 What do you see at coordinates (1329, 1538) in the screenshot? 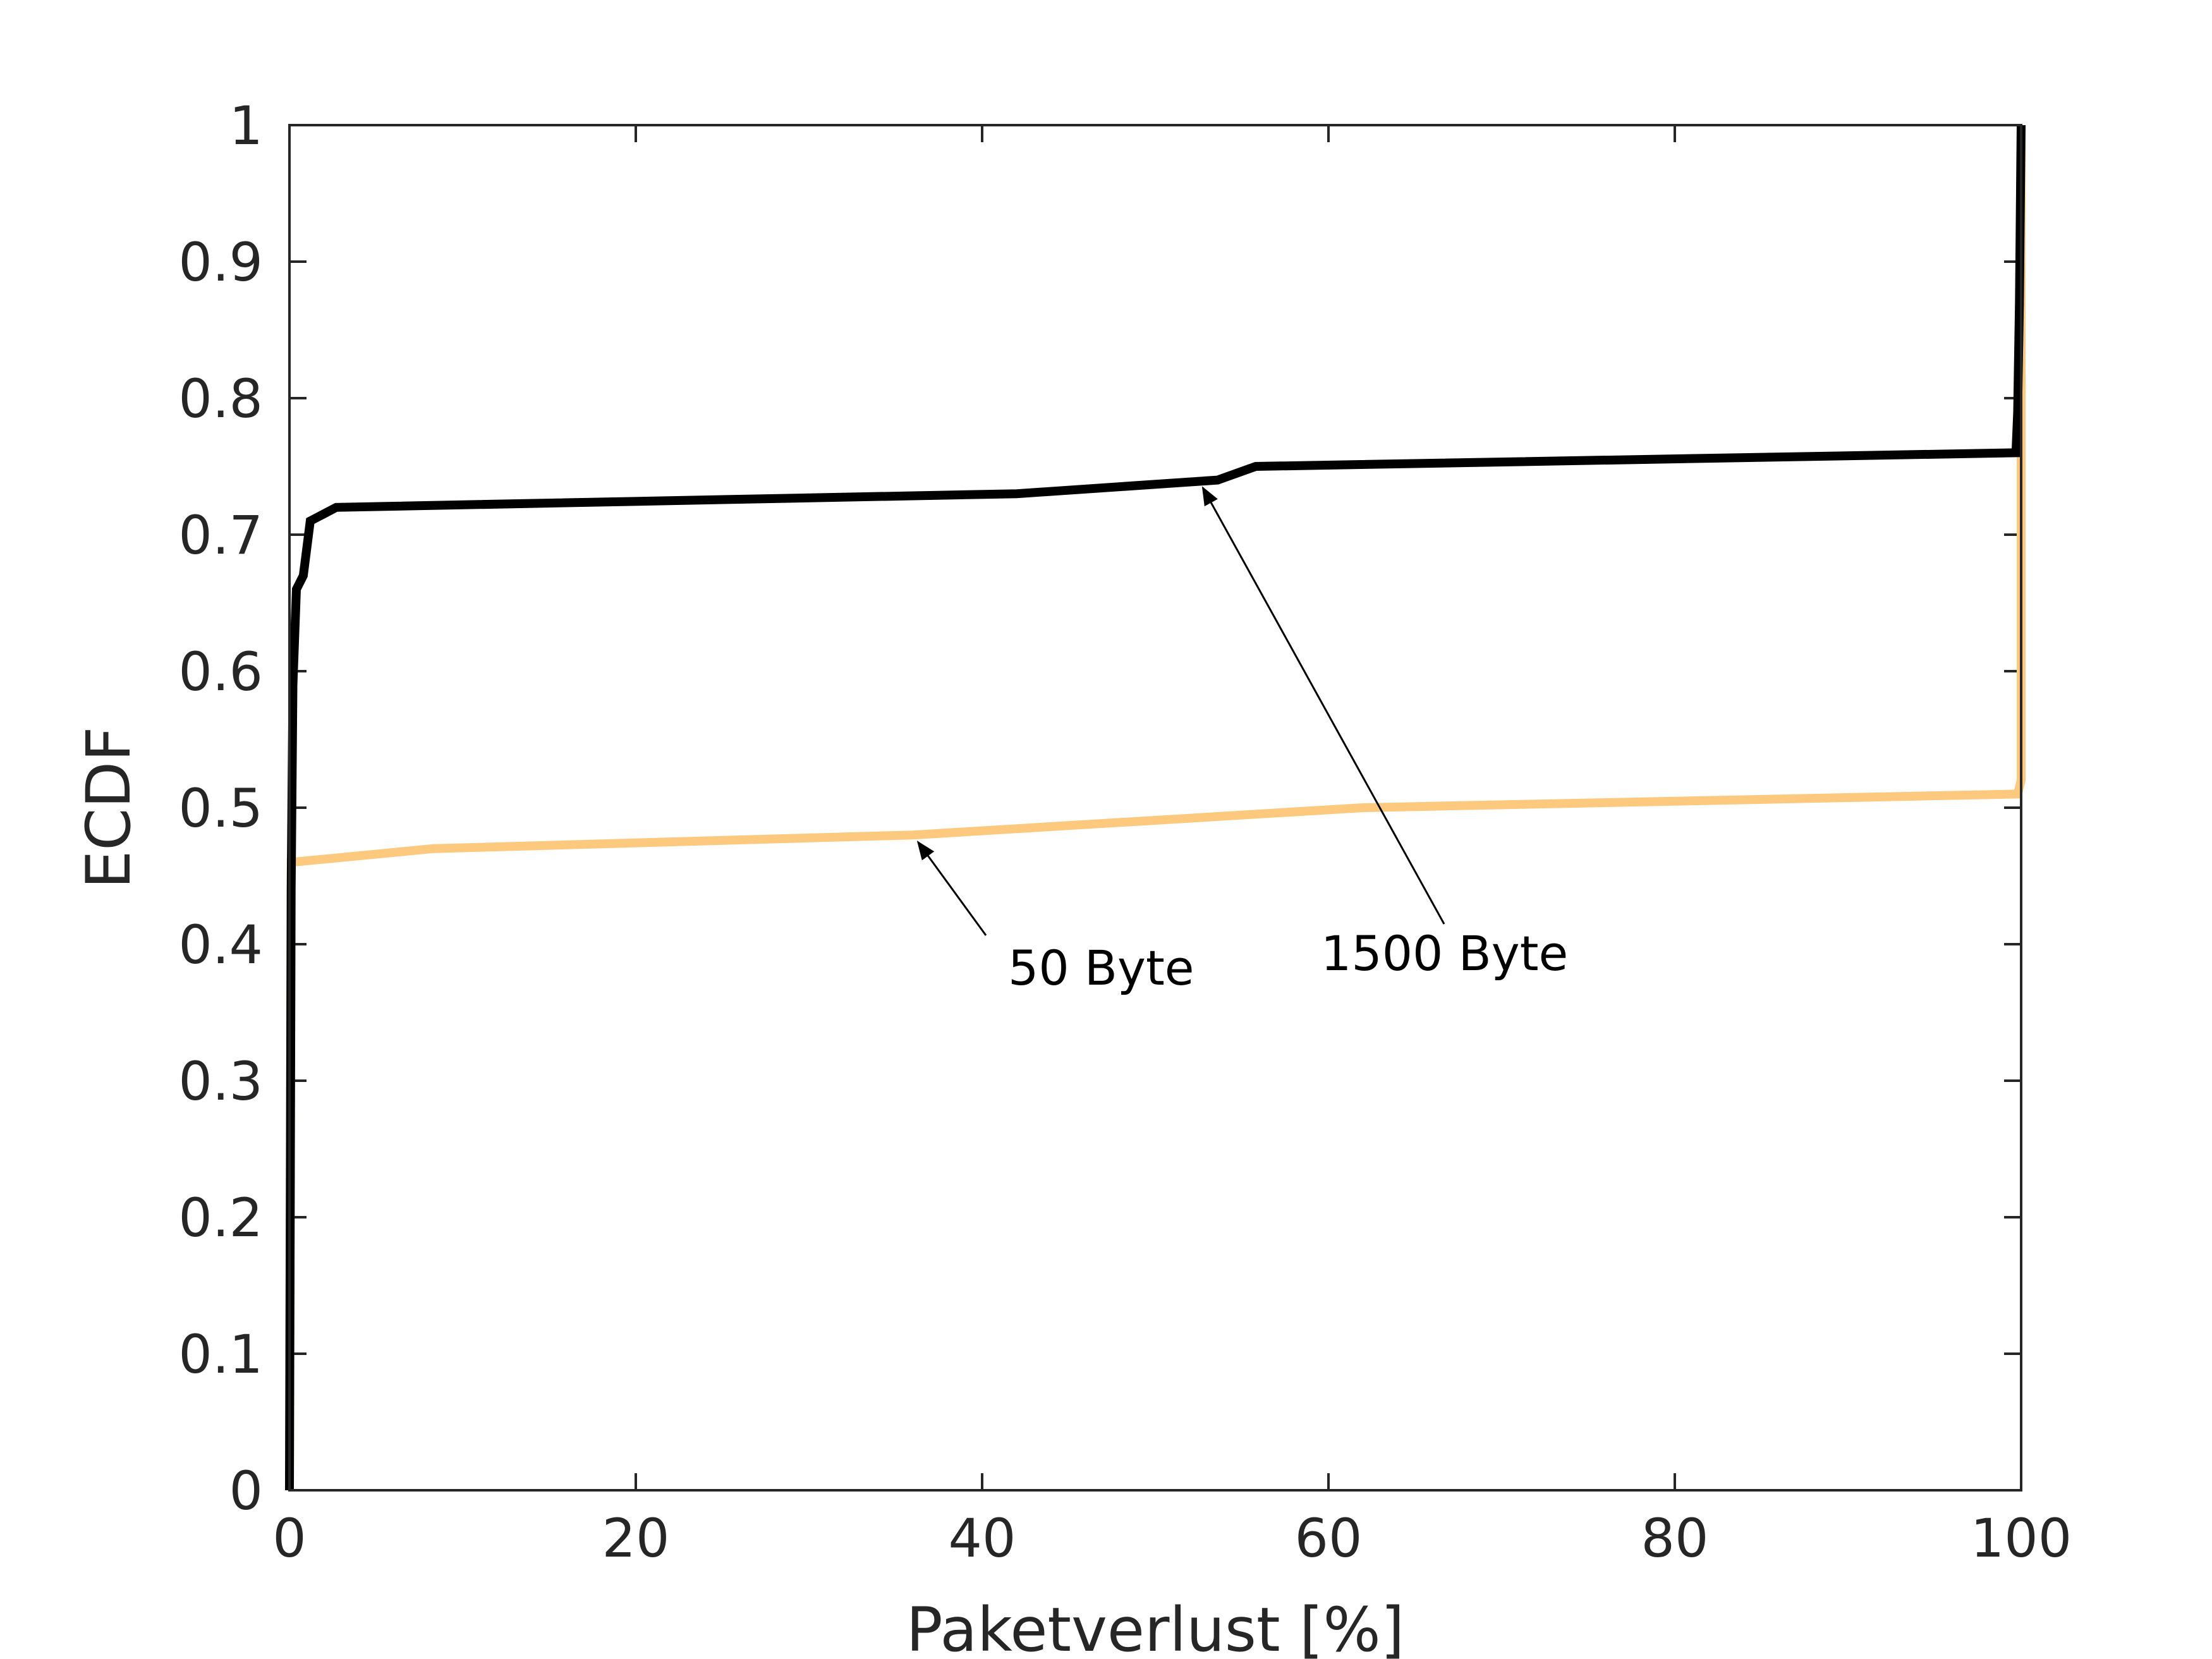
I see `x-tick-label: 60` at bounding box center [1329, 1538].